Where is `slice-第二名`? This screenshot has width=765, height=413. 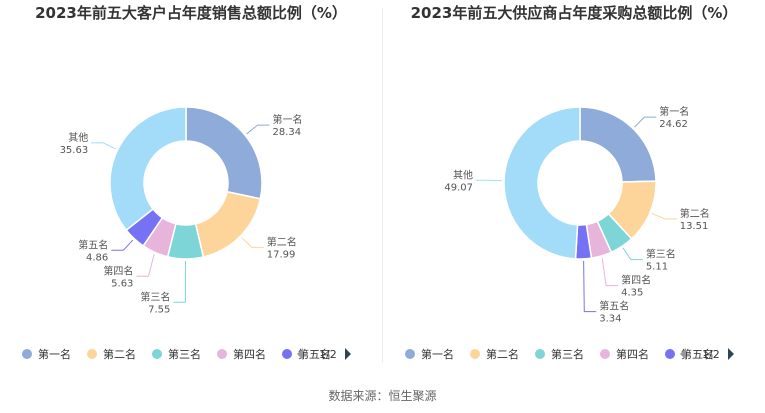 slice-第二名 is located at coordinates (228, 224).